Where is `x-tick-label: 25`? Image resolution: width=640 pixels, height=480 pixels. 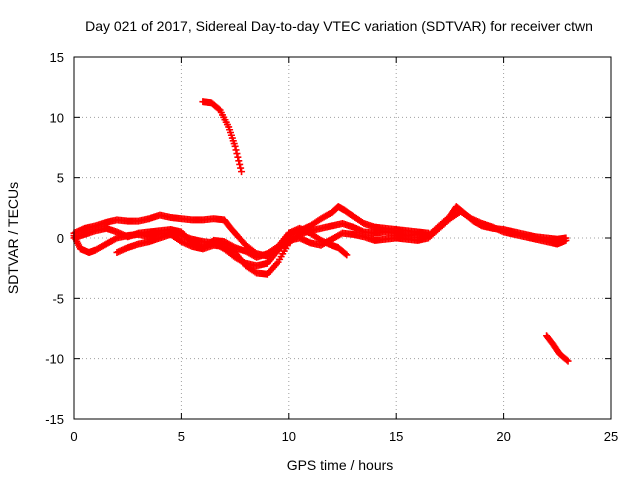 x-tick-label: 25 is located at coordinates (611, 436).